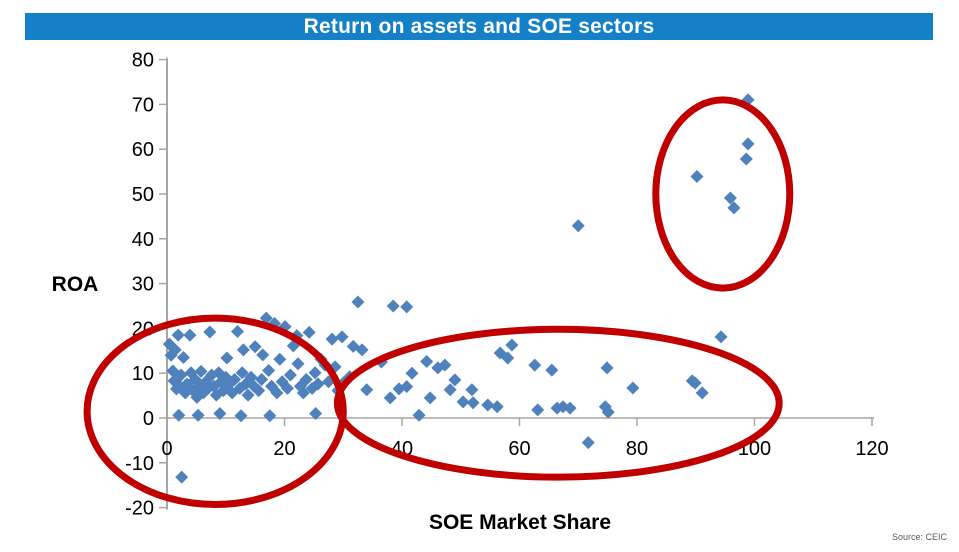  Describe the element at coordinates (519, 449) in the screenshot. I see `x-tick-label: 60` at that location.